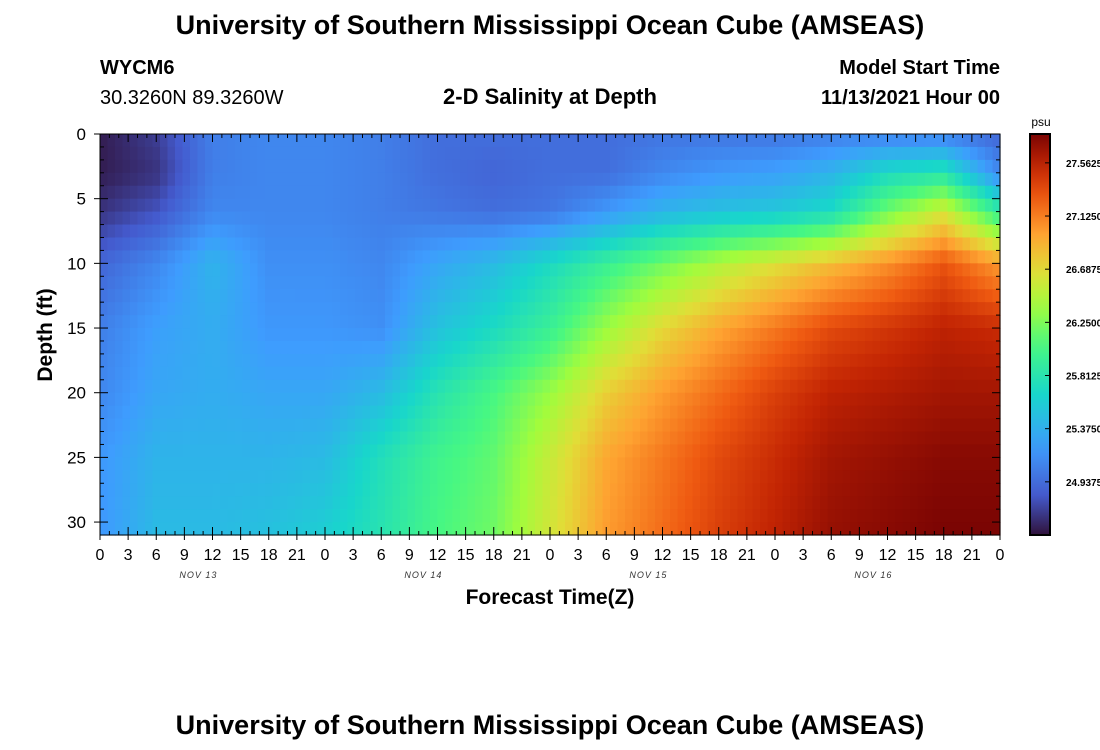 The height and width of the screenshot is (750, 1100). What do you see at coordinates (606, 555) in the screenshot?
I see `x-tick-label: 6` at bounding box center [606, 555].